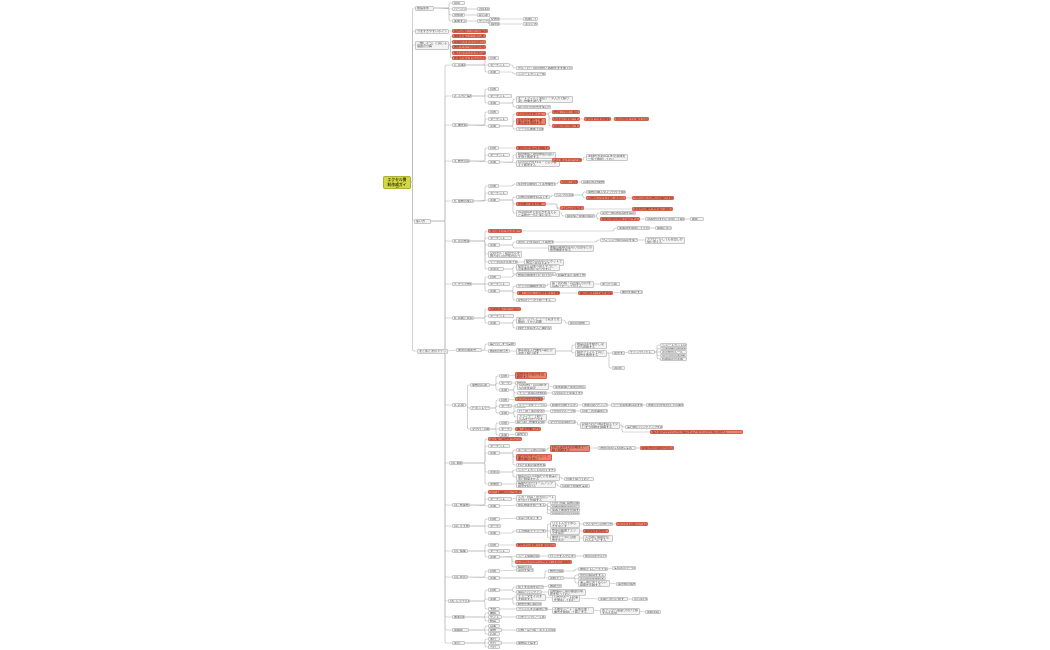  I want to click on mindmap-node: 参考資料, so click(458, 617).